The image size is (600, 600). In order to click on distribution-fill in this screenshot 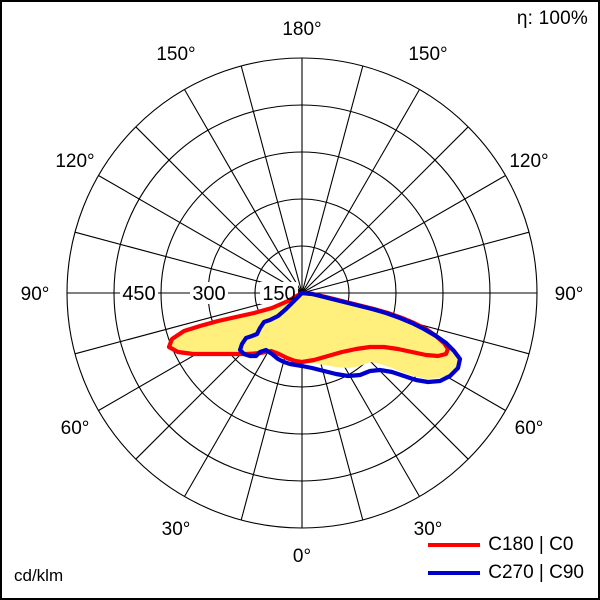, I will do `click(314, 336)`.